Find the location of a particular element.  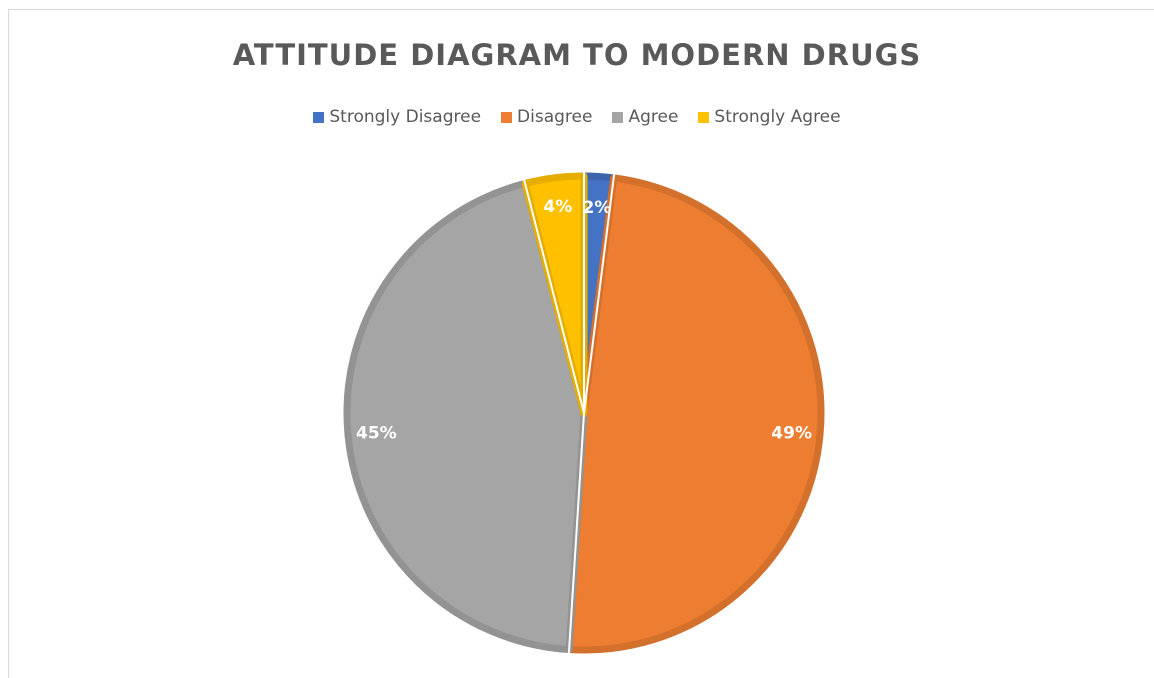

data-label-strongly-agree: 4% is located at coordinates (557, 207).